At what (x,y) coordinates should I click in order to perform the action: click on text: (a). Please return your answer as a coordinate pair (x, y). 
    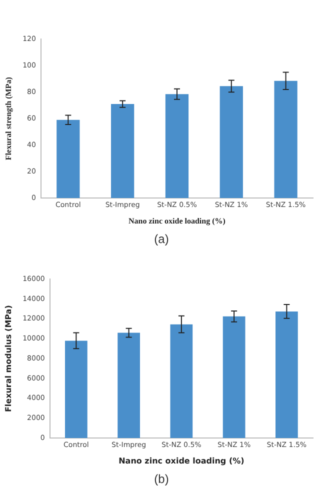
    Looking at the image, I should click on (161, 239).